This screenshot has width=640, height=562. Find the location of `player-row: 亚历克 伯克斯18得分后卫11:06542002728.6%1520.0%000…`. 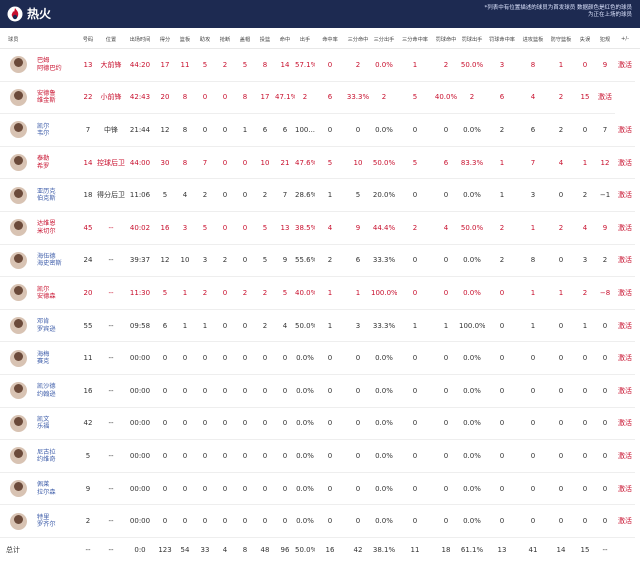

player-row: 亚历克 伯克斯18得分后卫11:06542002728.6%1520.0%000… is located at coordinates (320, 195).